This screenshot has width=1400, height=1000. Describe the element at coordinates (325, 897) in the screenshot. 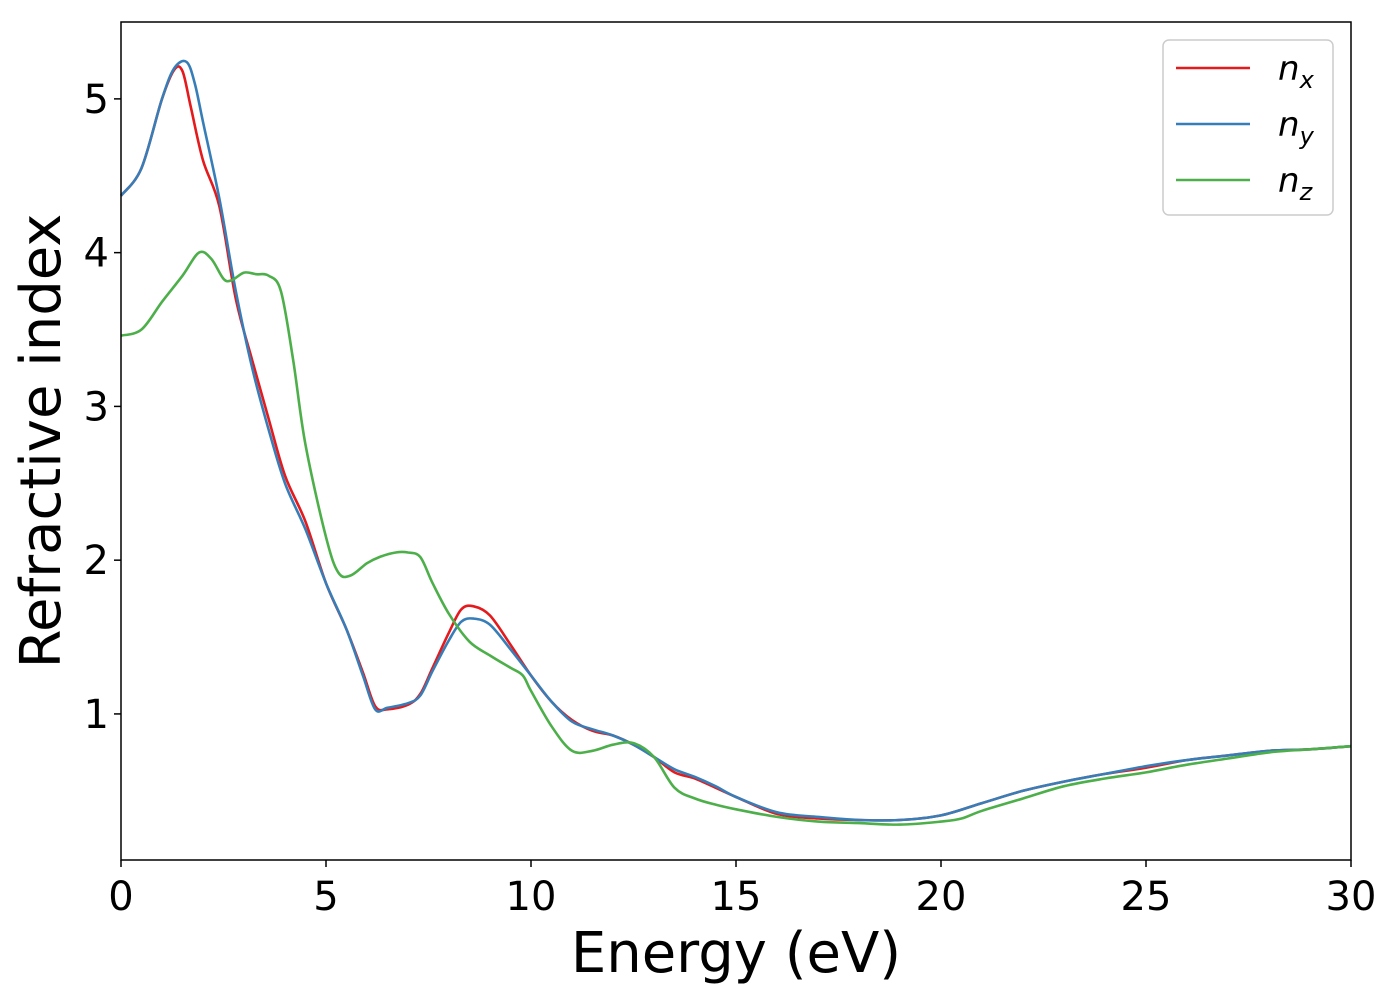

I see `x-tick-label: 5` at that location.